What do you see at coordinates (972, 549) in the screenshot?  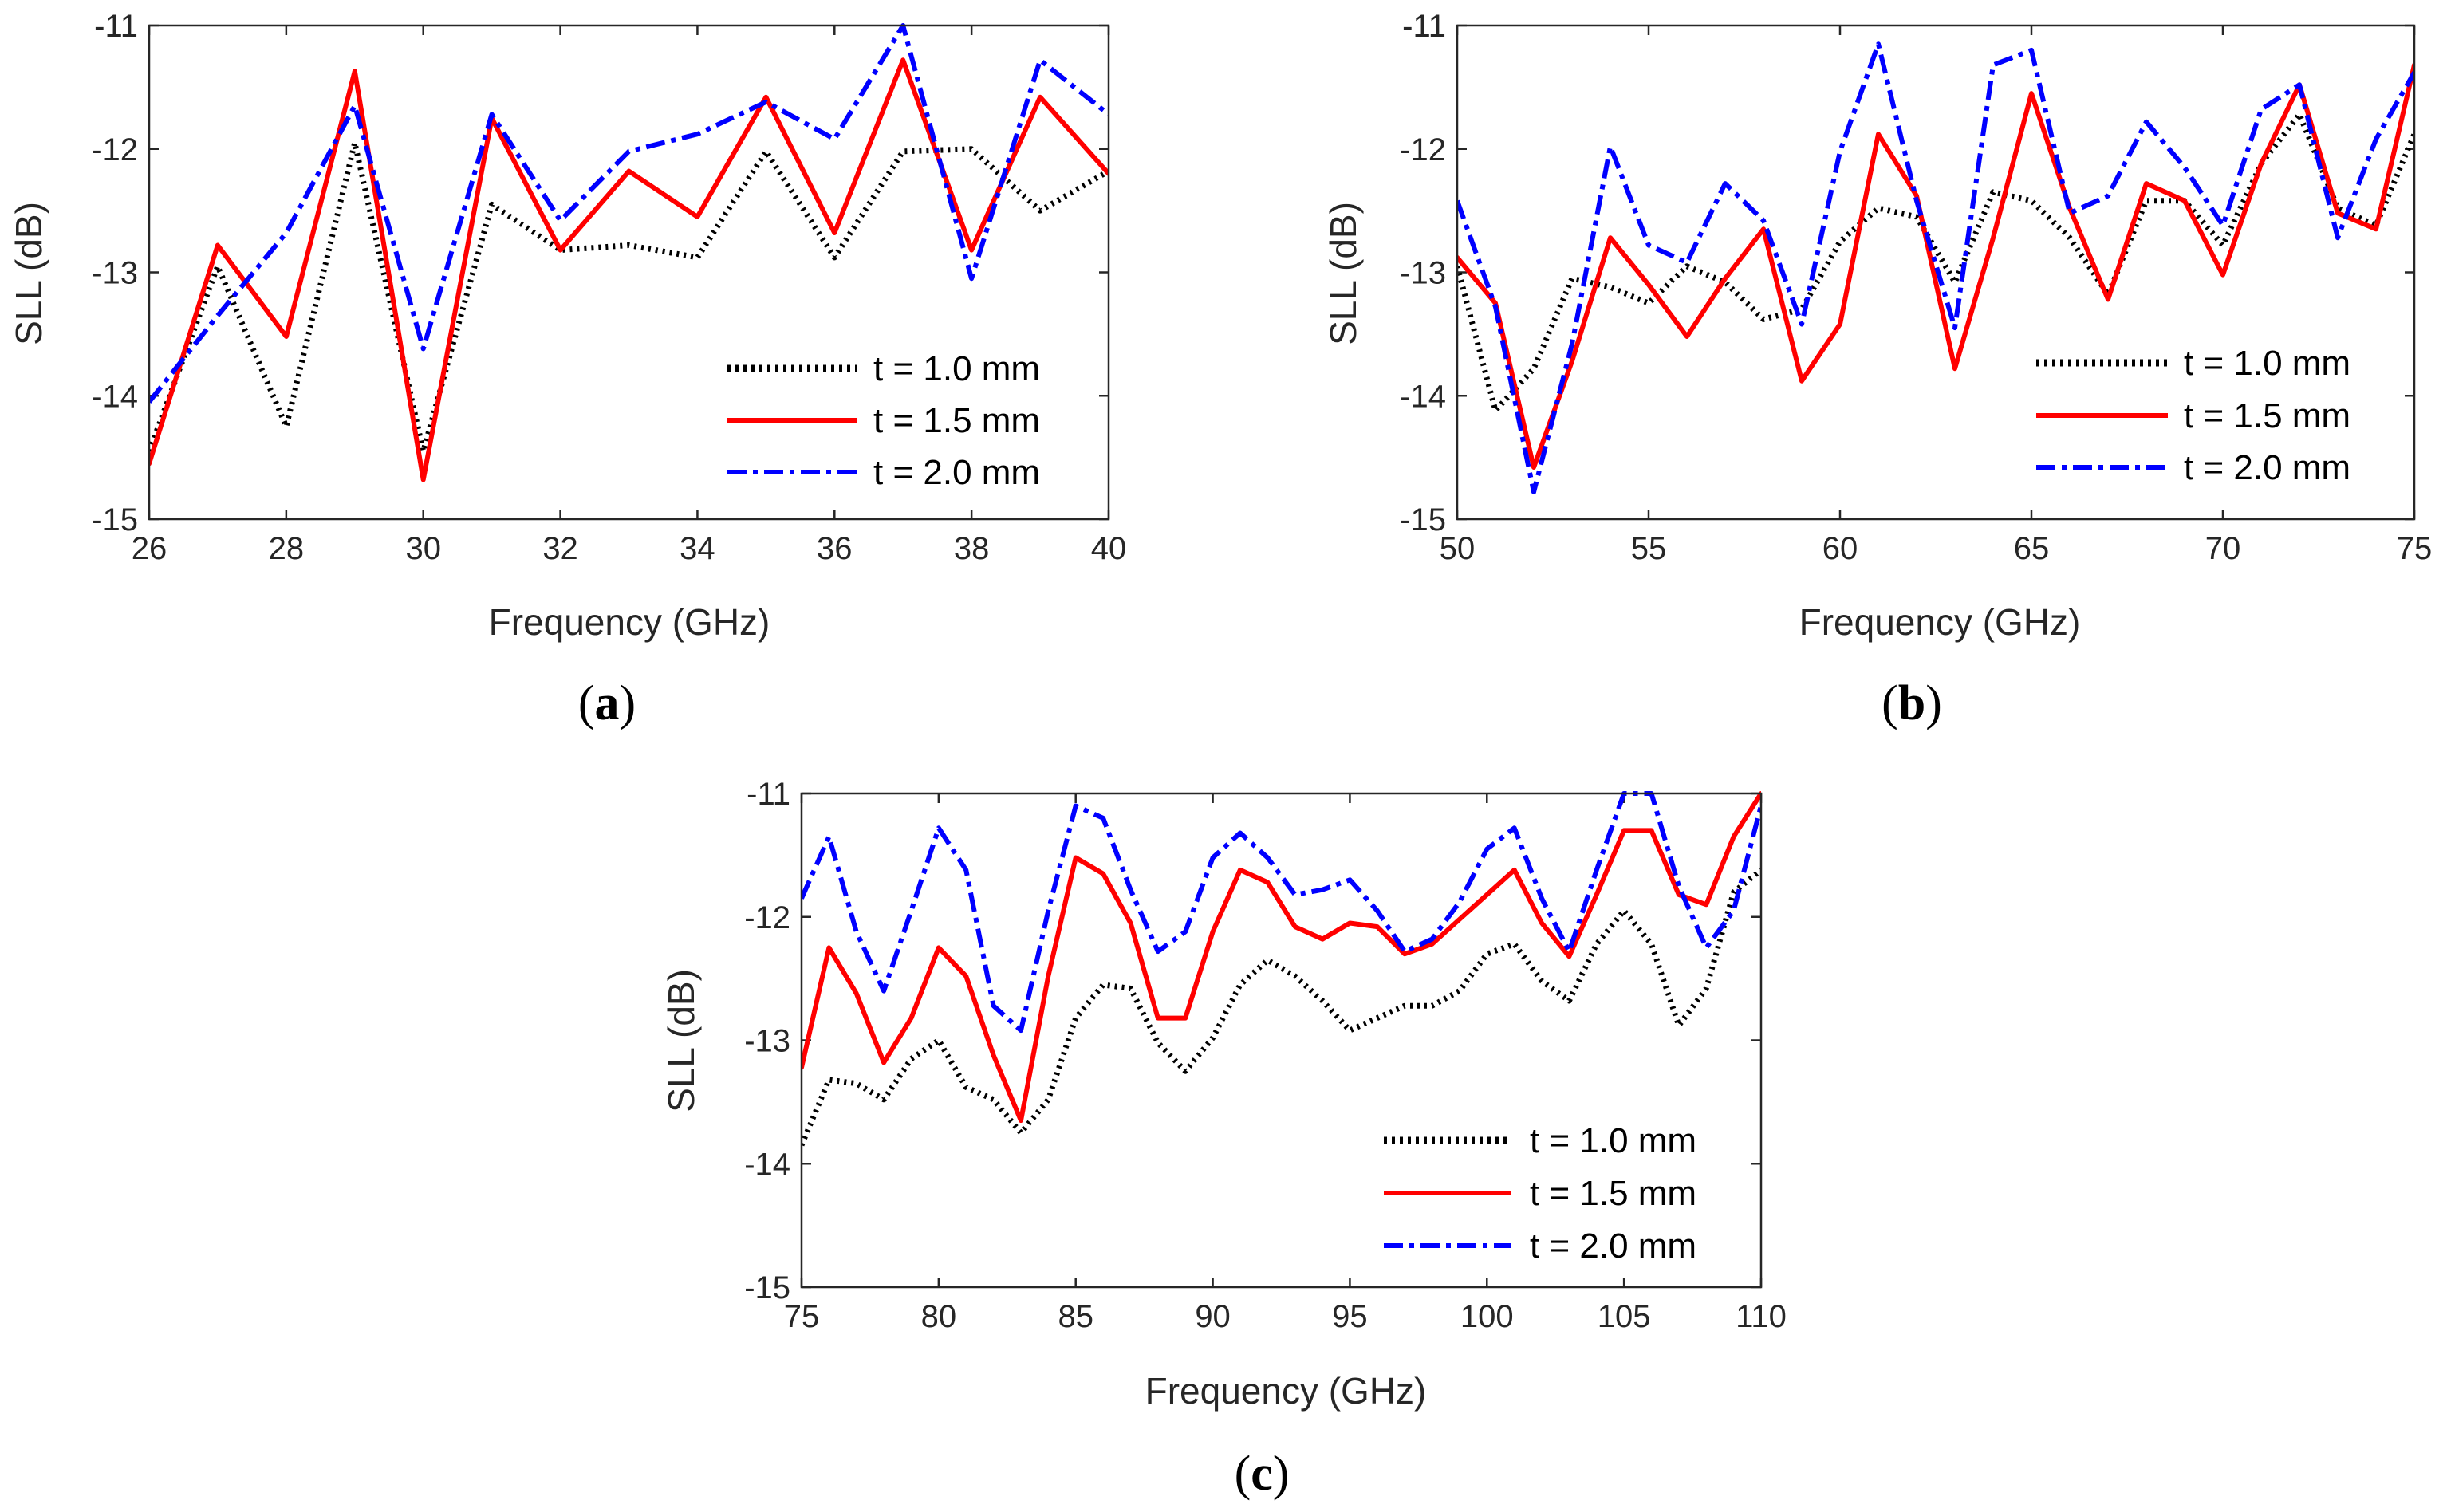 I see `x-tick-label: 38` at bounding box center [972, 549].